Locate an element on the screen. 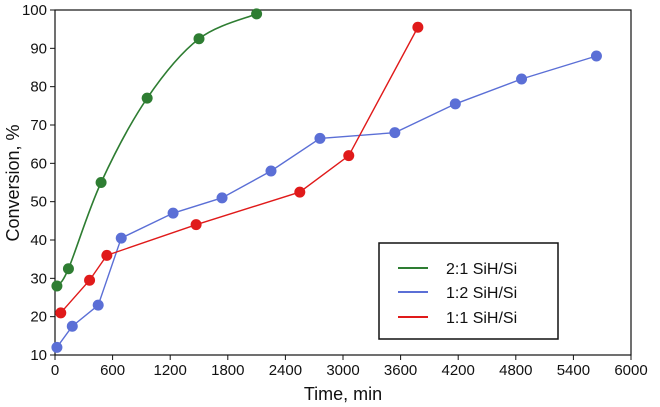  x-axis-title: Time, min is located at coordinates (343, 394).